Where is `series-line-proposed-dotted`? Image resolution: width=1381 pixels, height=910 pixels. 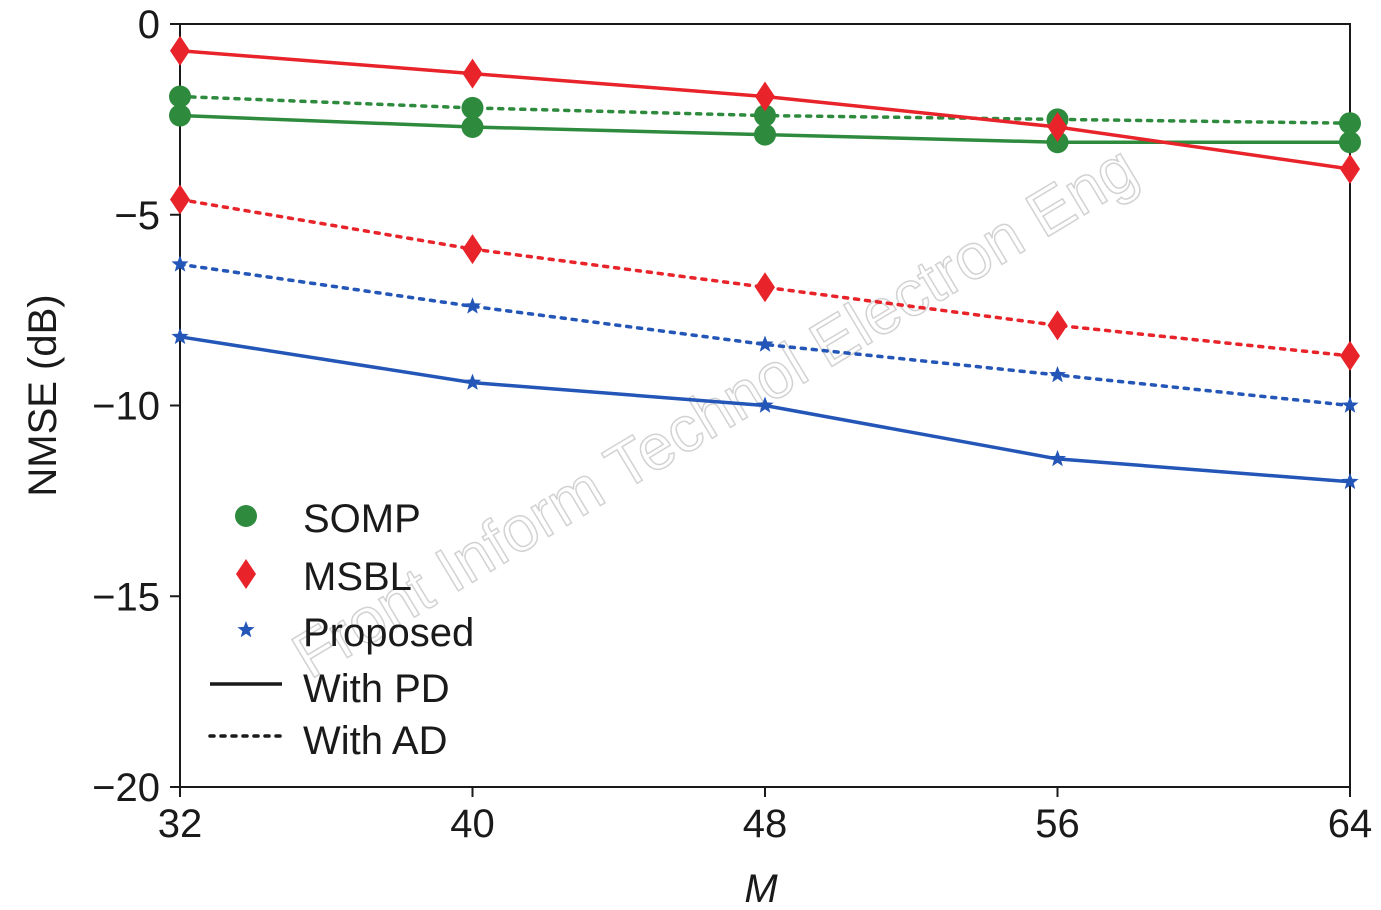
series-line-proposed-dotted is located at coordinates (765, 335).